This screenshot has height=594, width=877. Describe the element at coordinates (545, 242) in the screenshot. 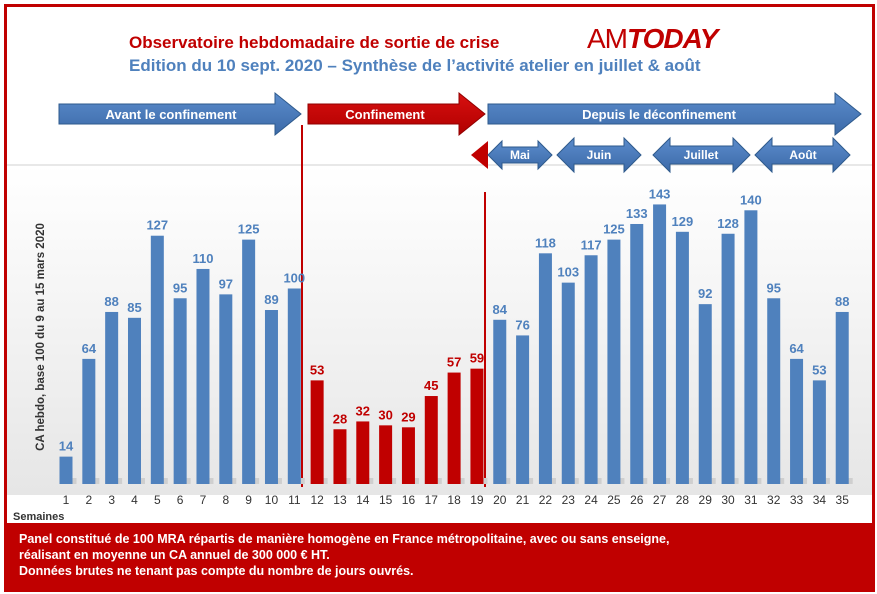

I see `data-label-week-22: 118` at that location.